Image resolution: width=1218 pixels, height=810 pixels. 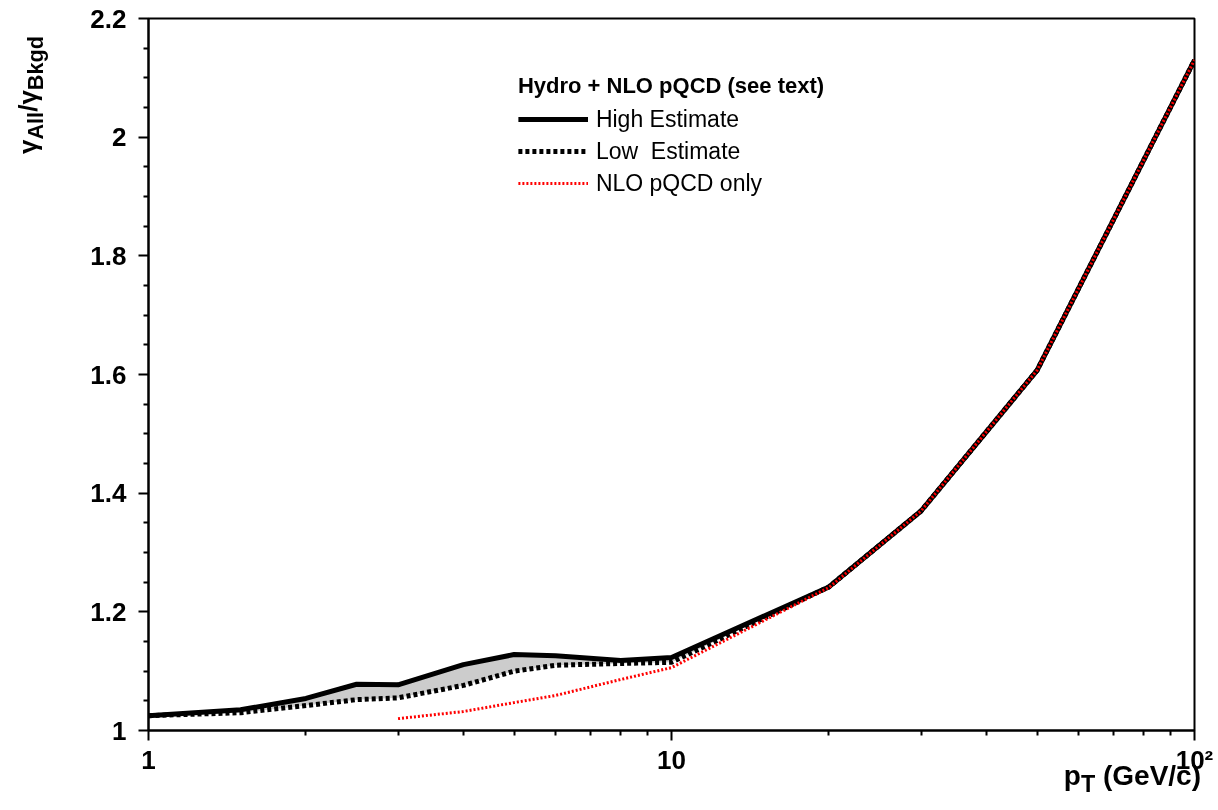 What do you see at coordinates (679, 183) in the screenshot?
I see `legend-label: NLO pQCD only` at bounding box center [679, 183].